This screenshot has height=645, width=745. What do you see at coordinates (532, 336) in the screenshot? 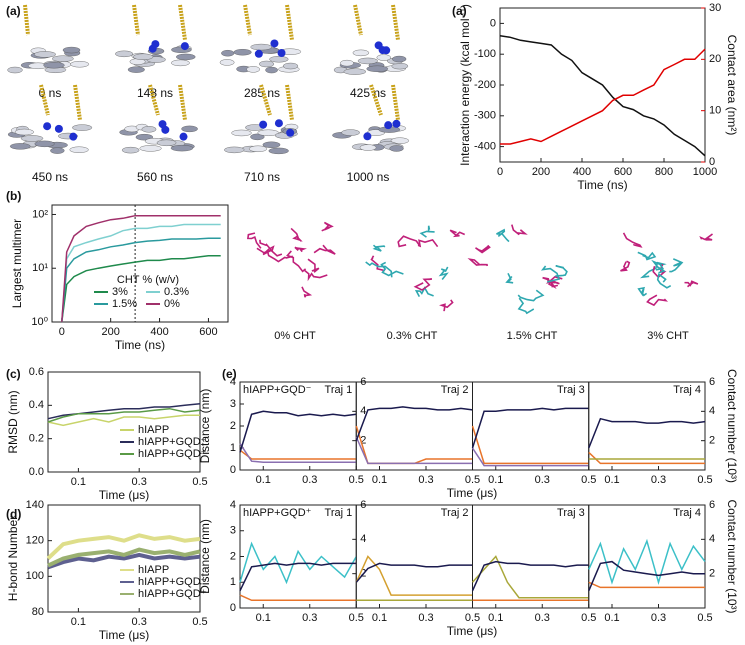
I see `snapshot-label: 1.5% CHT` at bounding box center [532, 336].